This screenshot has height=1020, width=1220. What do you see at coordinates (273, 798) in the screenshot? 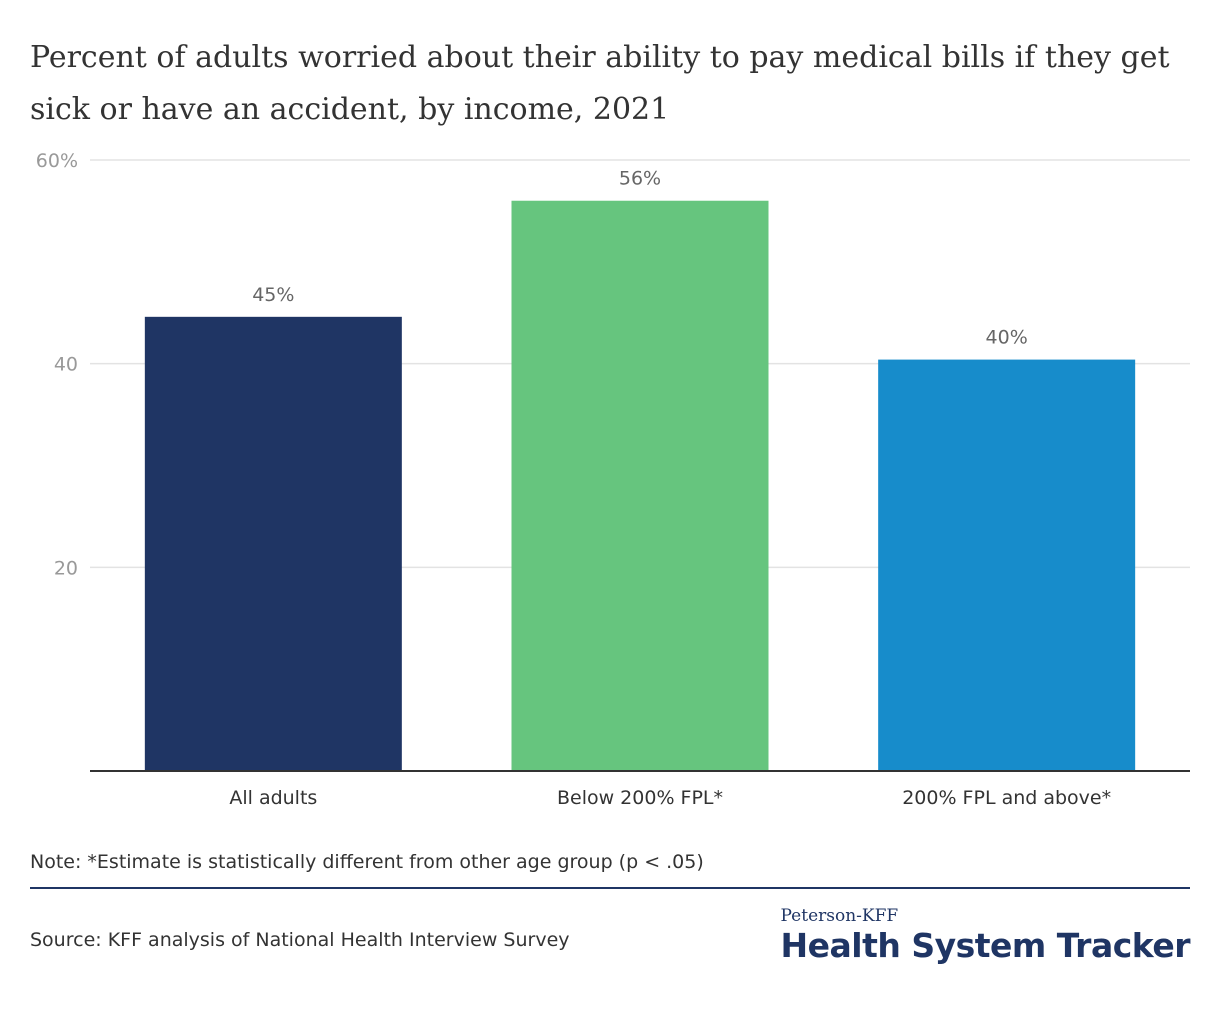
I see `x-tick-label: All adults` at bounding box center [273, 798].